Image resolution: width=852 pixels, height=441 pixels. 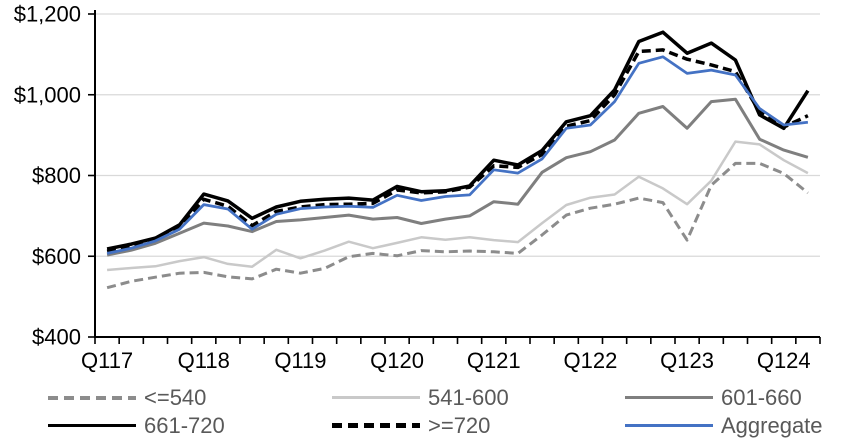 I want to click on x-tick-label: Q121, so click(x=494, y=360).